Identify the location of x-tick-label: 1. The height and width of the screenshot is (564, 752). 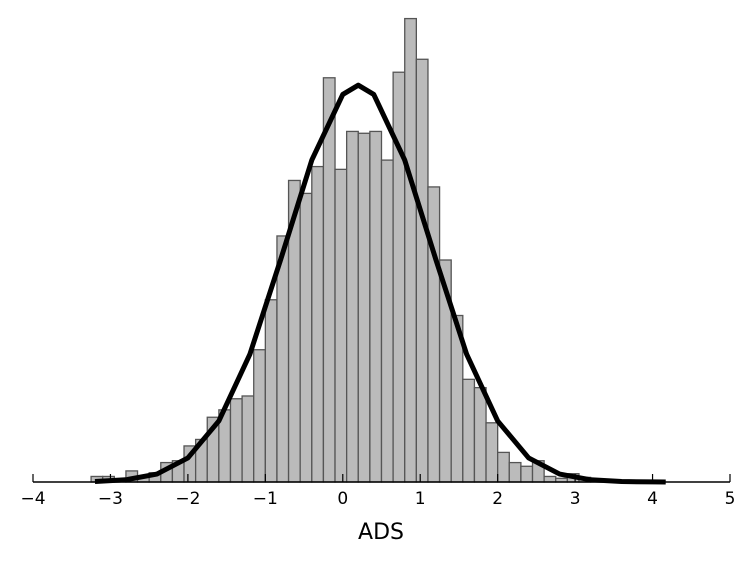
(420, 499).